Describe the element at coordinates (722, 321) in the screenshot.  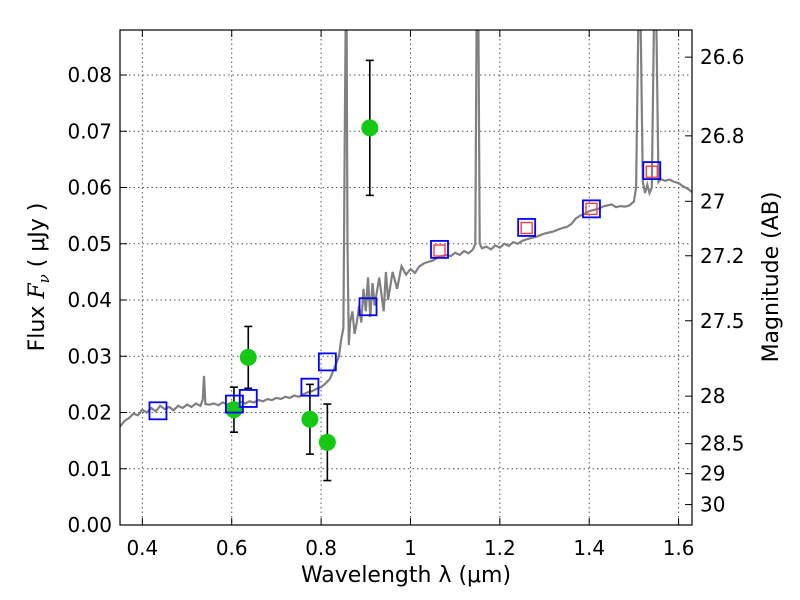
I see `y2-tick-label: 27.5` at that location.